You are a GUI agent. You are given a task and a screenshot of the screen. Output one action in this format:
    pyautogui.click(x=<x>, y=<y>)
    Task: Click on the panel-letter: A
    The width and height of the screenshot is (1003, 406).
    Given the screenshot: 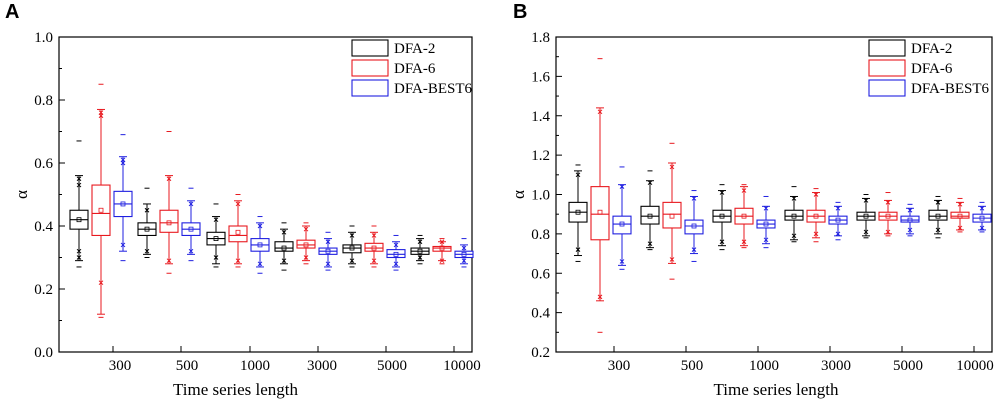 What is the action you would take?
    pyautogui.click(x=12, y=12)
    